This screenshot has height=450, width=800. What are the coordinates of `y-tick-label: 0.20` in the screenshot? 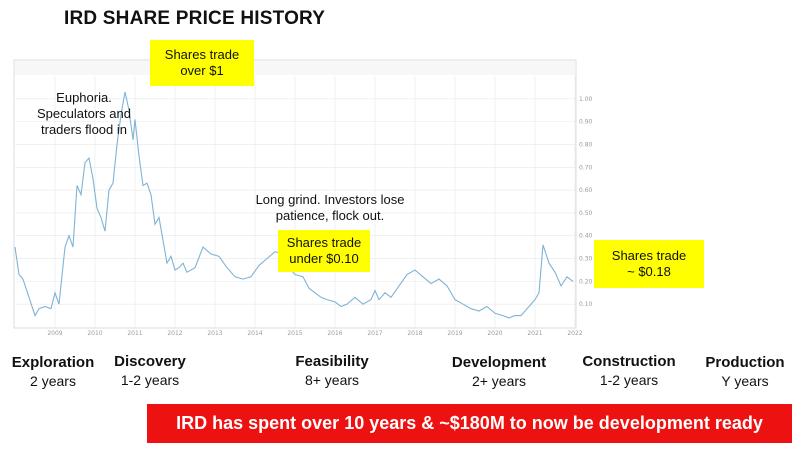 It's located at (586, 281).